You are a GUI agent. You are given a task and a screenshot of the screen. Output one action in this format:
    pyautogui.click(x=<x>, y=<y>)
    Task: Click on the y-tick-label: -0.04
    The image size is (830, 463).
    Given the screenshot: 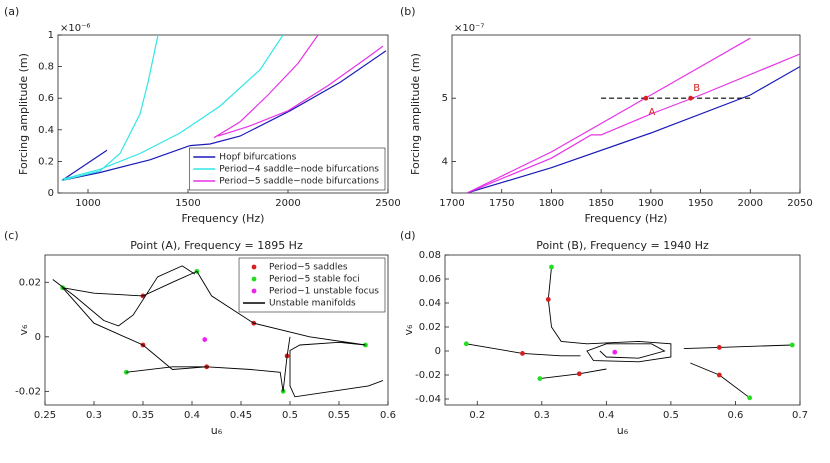 What is the action you would take?
    pyautogui.click(x=428, y=399)
    